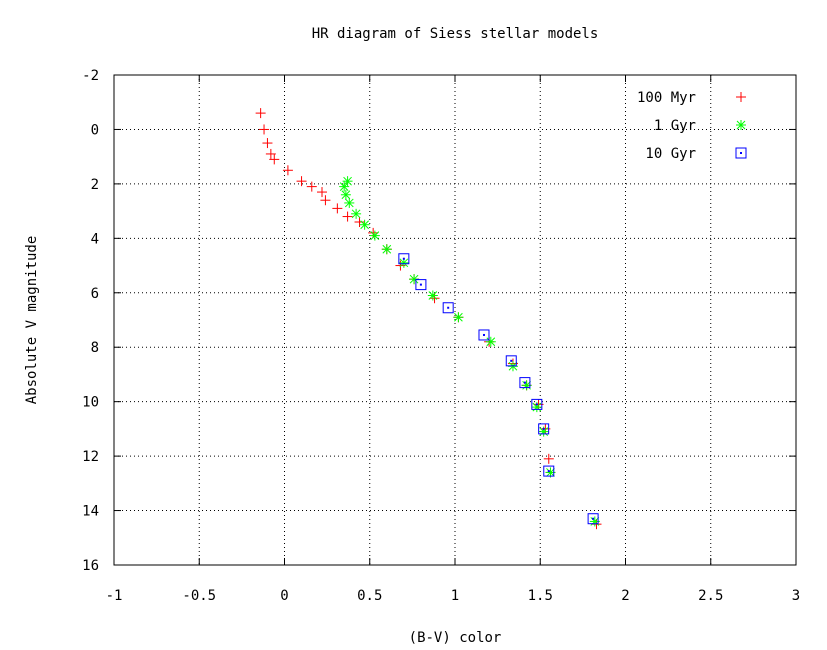 This screenshot has width=827, height=650. What do you see at coordinates (369, 596) in the screenshot?
I see `x-tick-label: 0.5` at bounding box center [369, 596].